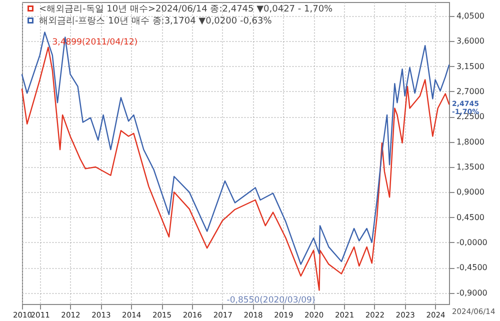 This screenshot has height=321, width=500. I want to click on y-tick-label: 1,3500, so click(470, 167).